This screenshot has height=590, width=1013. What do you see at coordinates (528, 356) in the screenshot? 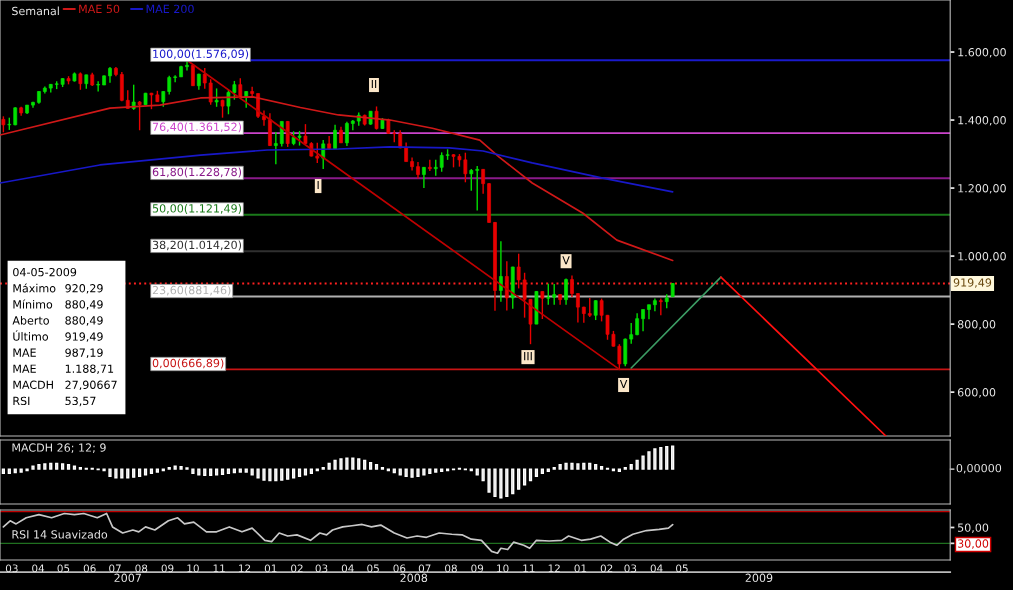
I see `annotation: III` at bounding box center [528, 356].